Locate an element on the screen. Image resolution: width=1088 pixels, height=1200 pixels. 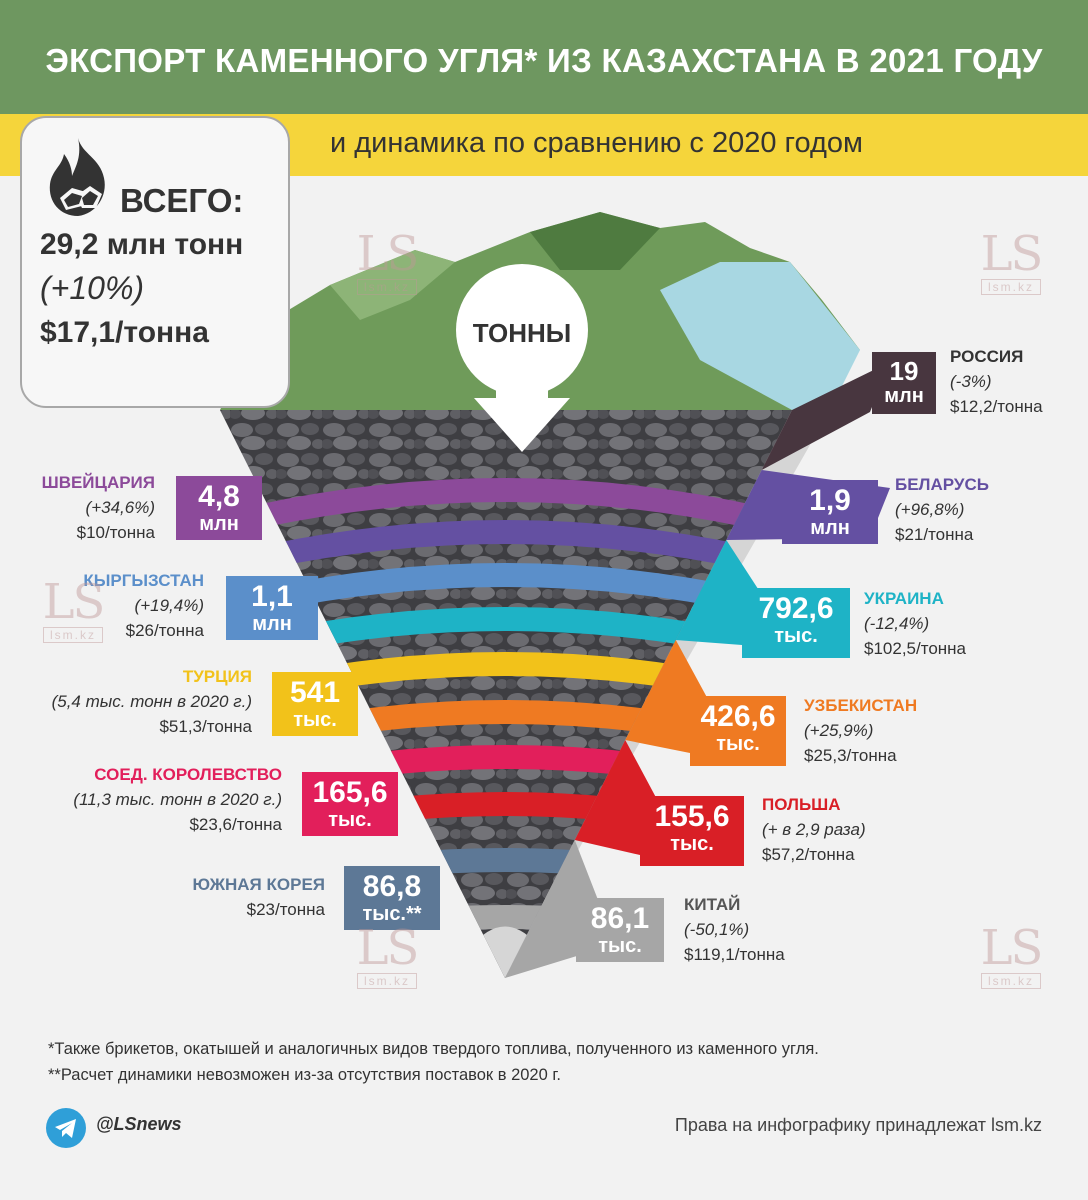
value-badge: 19 млн is located at coordinates (904, 383).